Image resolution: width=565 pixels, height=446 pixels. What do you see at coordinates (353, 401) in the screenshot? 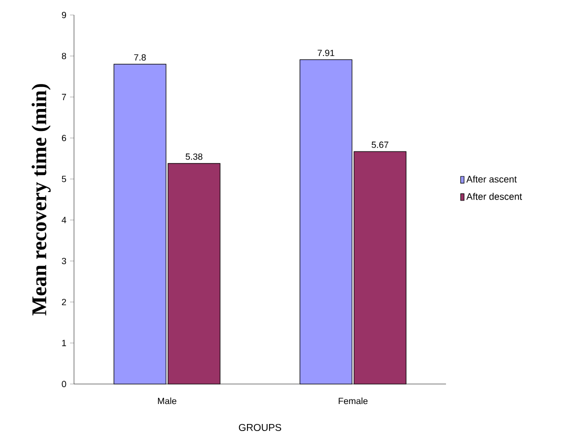
I see `x-tick-label: Female` at bounding box center [353, 401].